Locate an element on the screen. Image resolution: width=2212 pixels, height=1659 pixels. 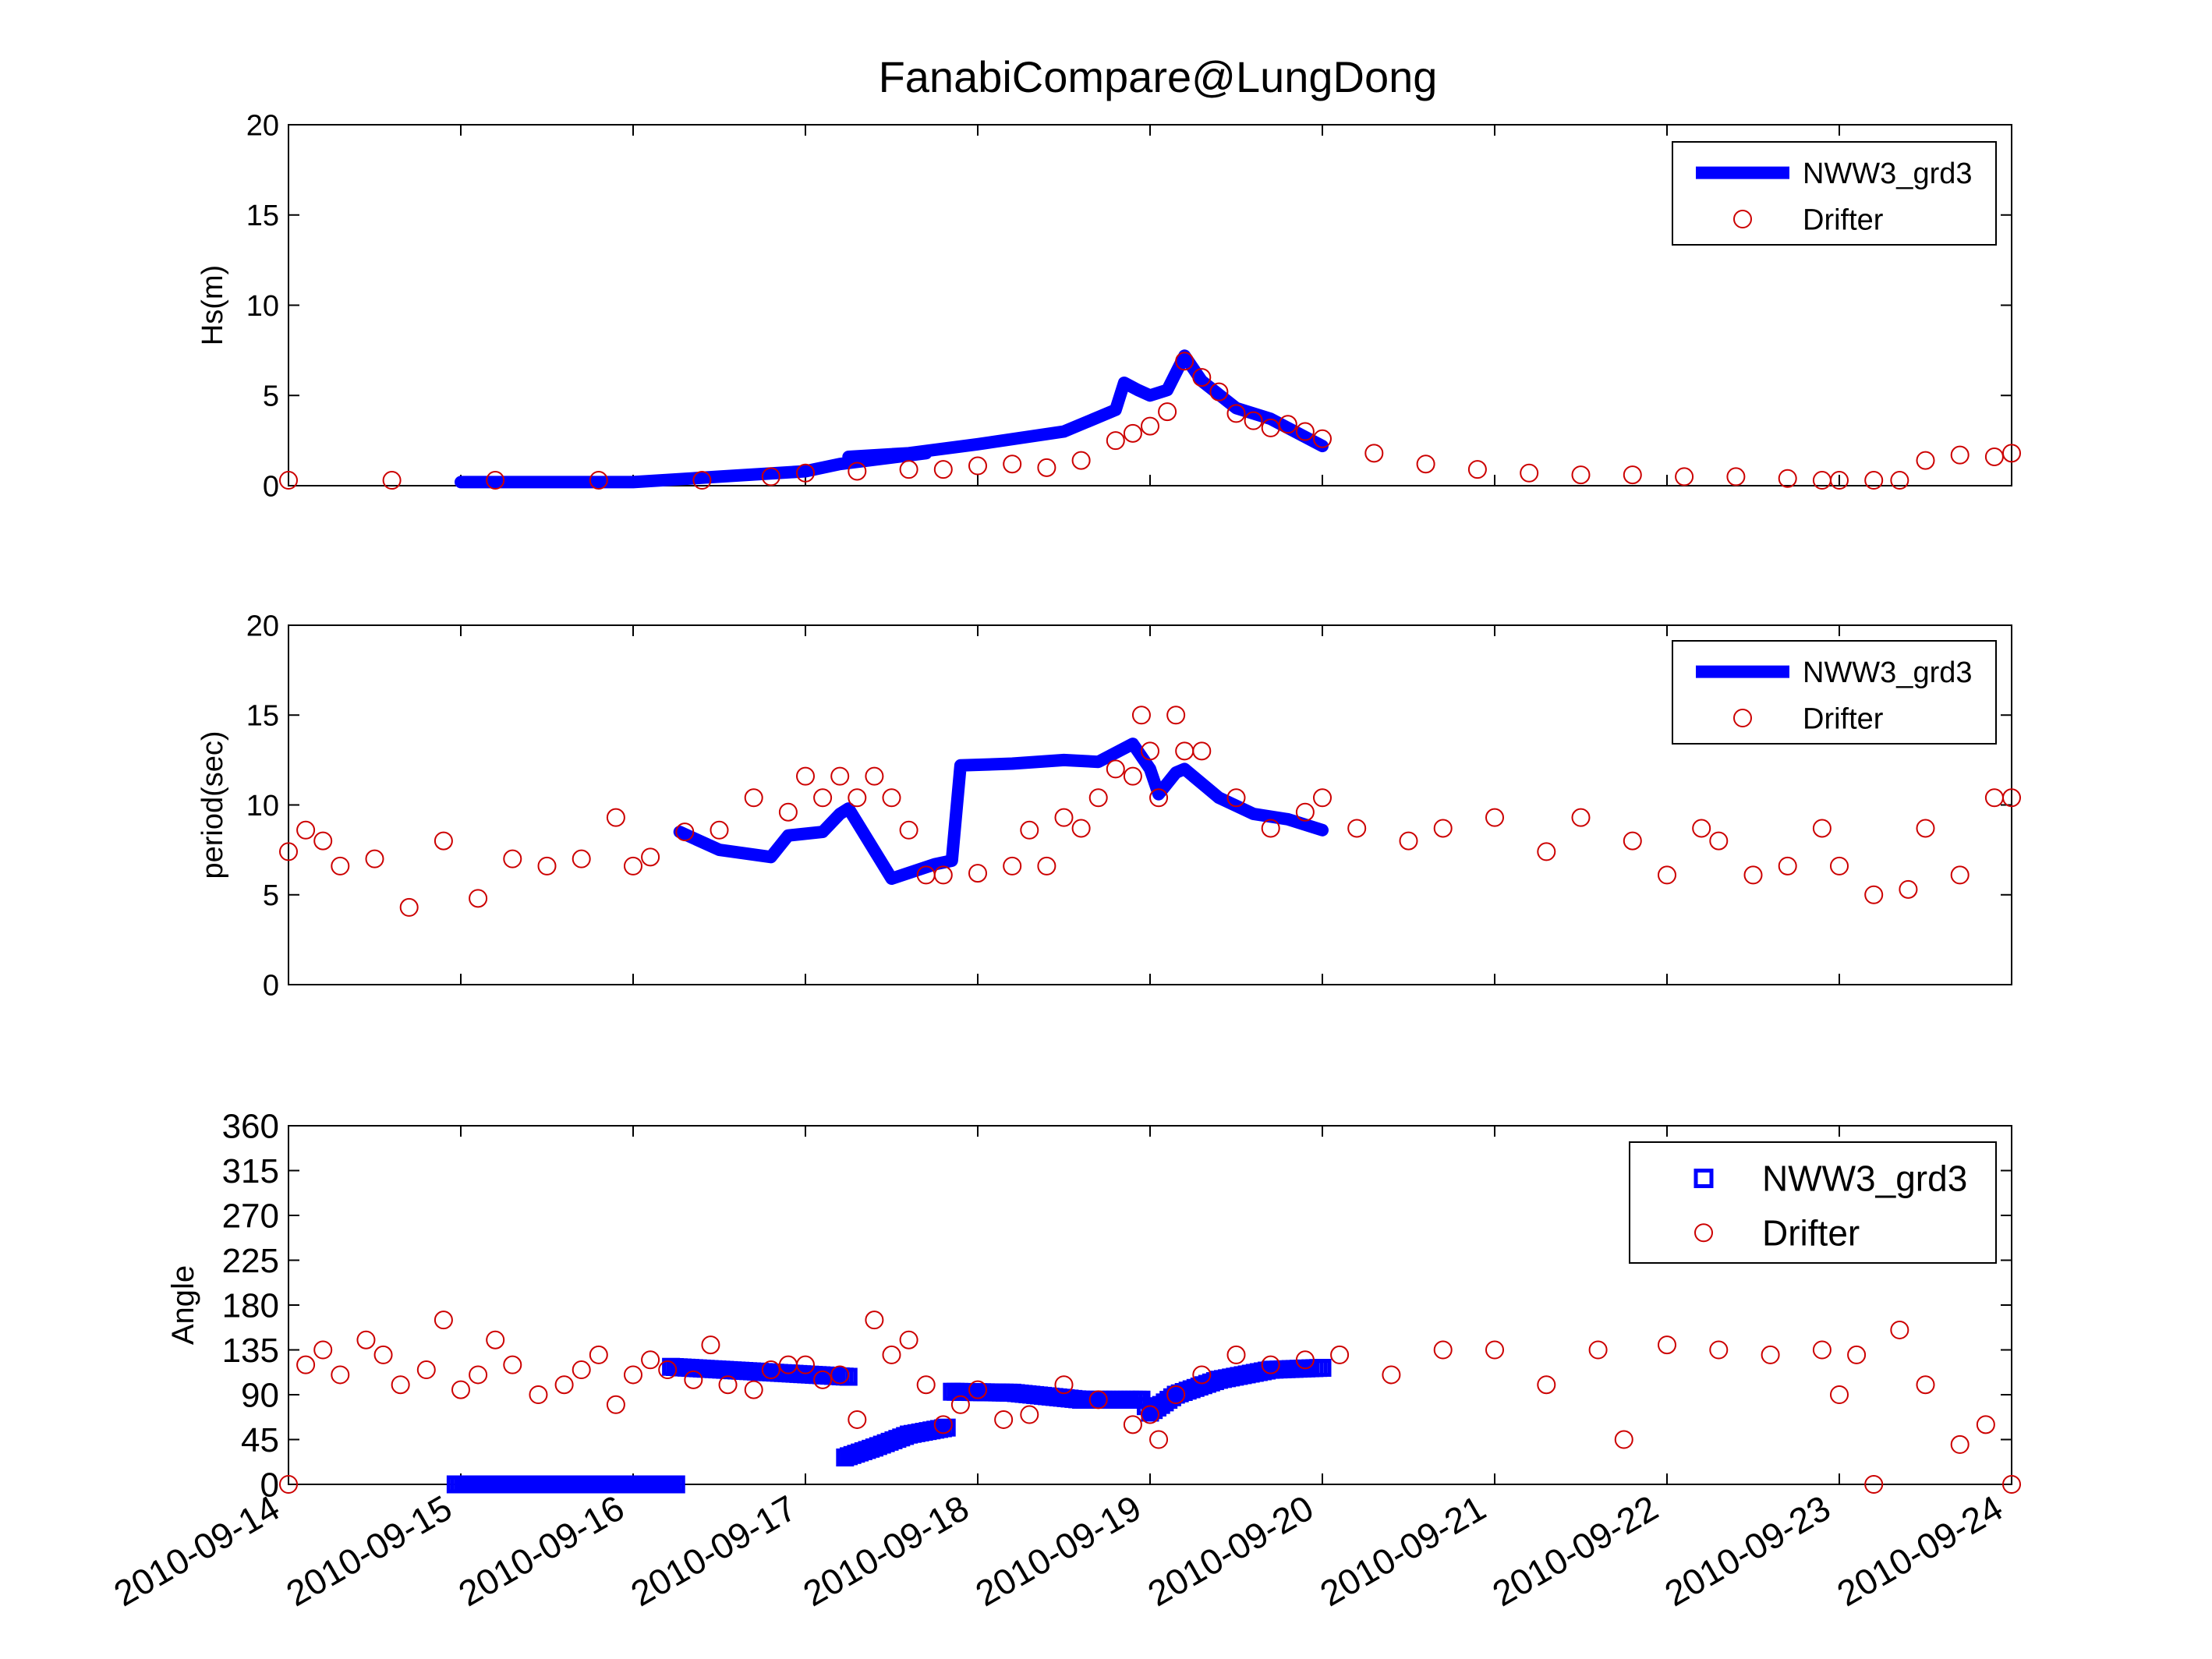
y-tick-label: 270 is located at coordinates (251, 1216).